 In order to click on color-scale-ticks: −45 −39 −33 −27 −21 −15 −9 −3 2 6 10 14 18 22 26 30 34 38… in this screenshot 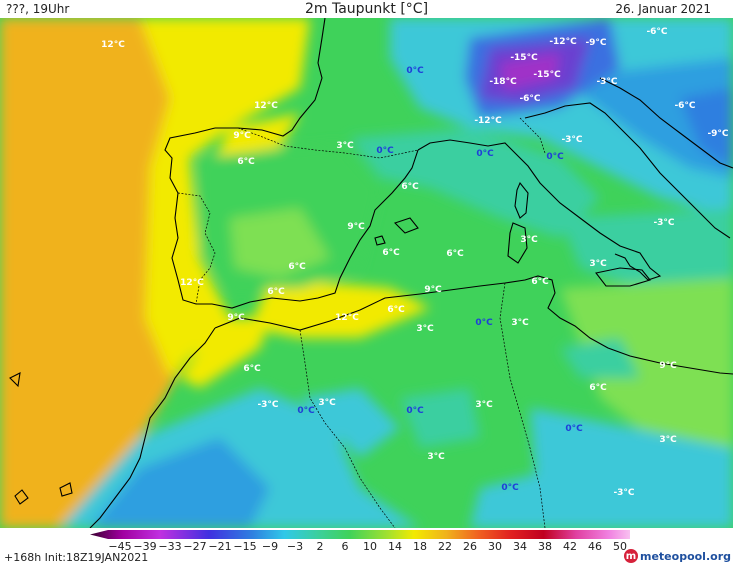, I will do `click(369, 547)`.